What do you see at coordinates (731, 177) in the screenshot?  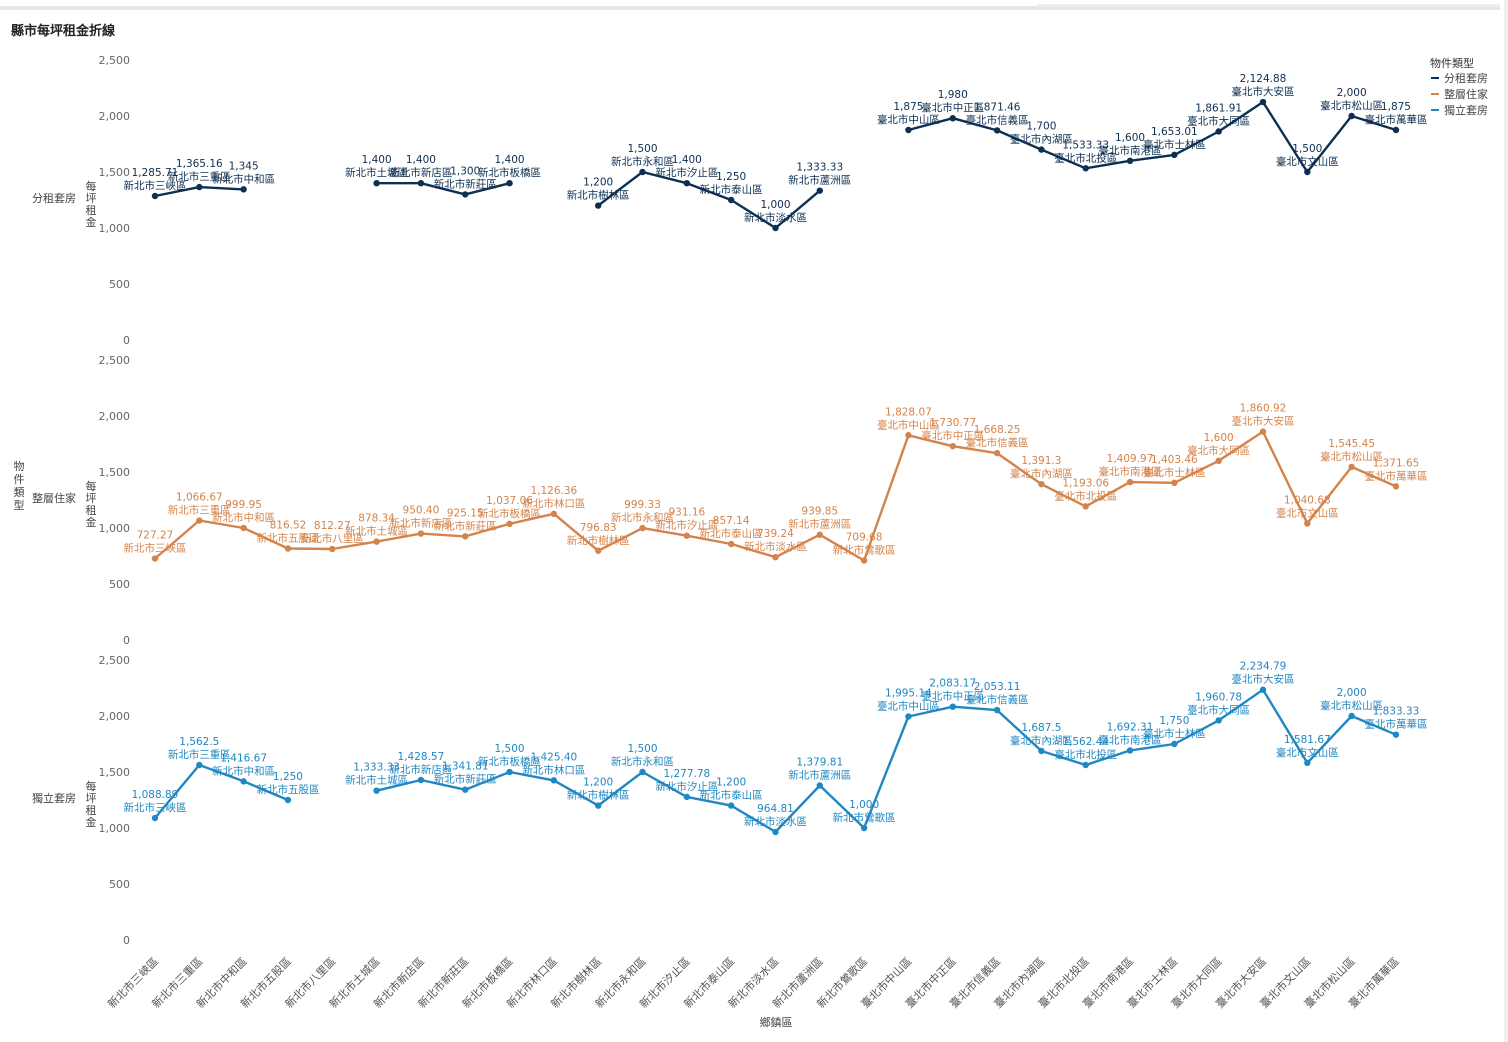 I see `data-label: 1,250` at bounding box center [731, 177].